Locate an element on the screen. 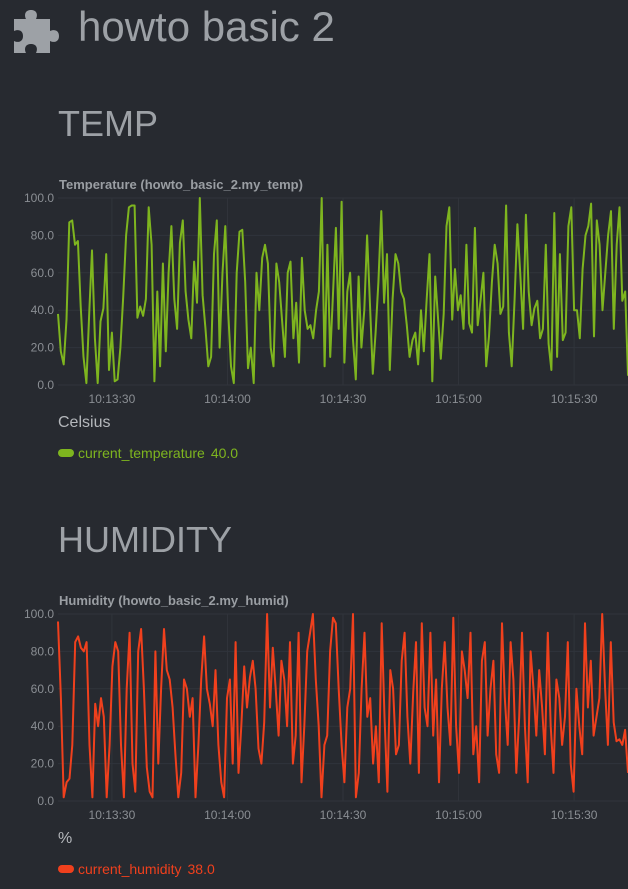  legend-item: current_temperature 40.0 is located at coordinates (148, 453).